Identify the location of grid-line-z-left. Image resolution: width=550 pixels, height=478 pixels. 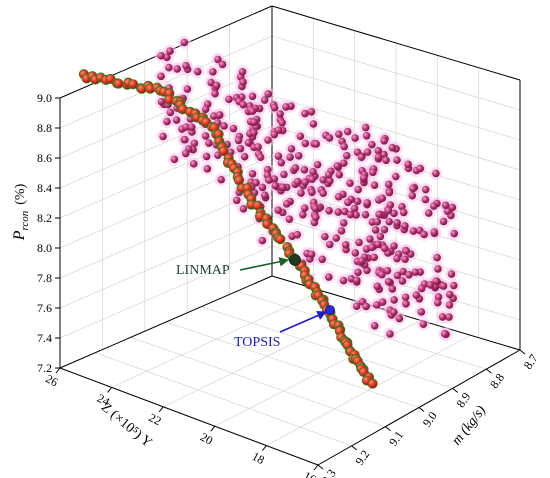
(166, 82).